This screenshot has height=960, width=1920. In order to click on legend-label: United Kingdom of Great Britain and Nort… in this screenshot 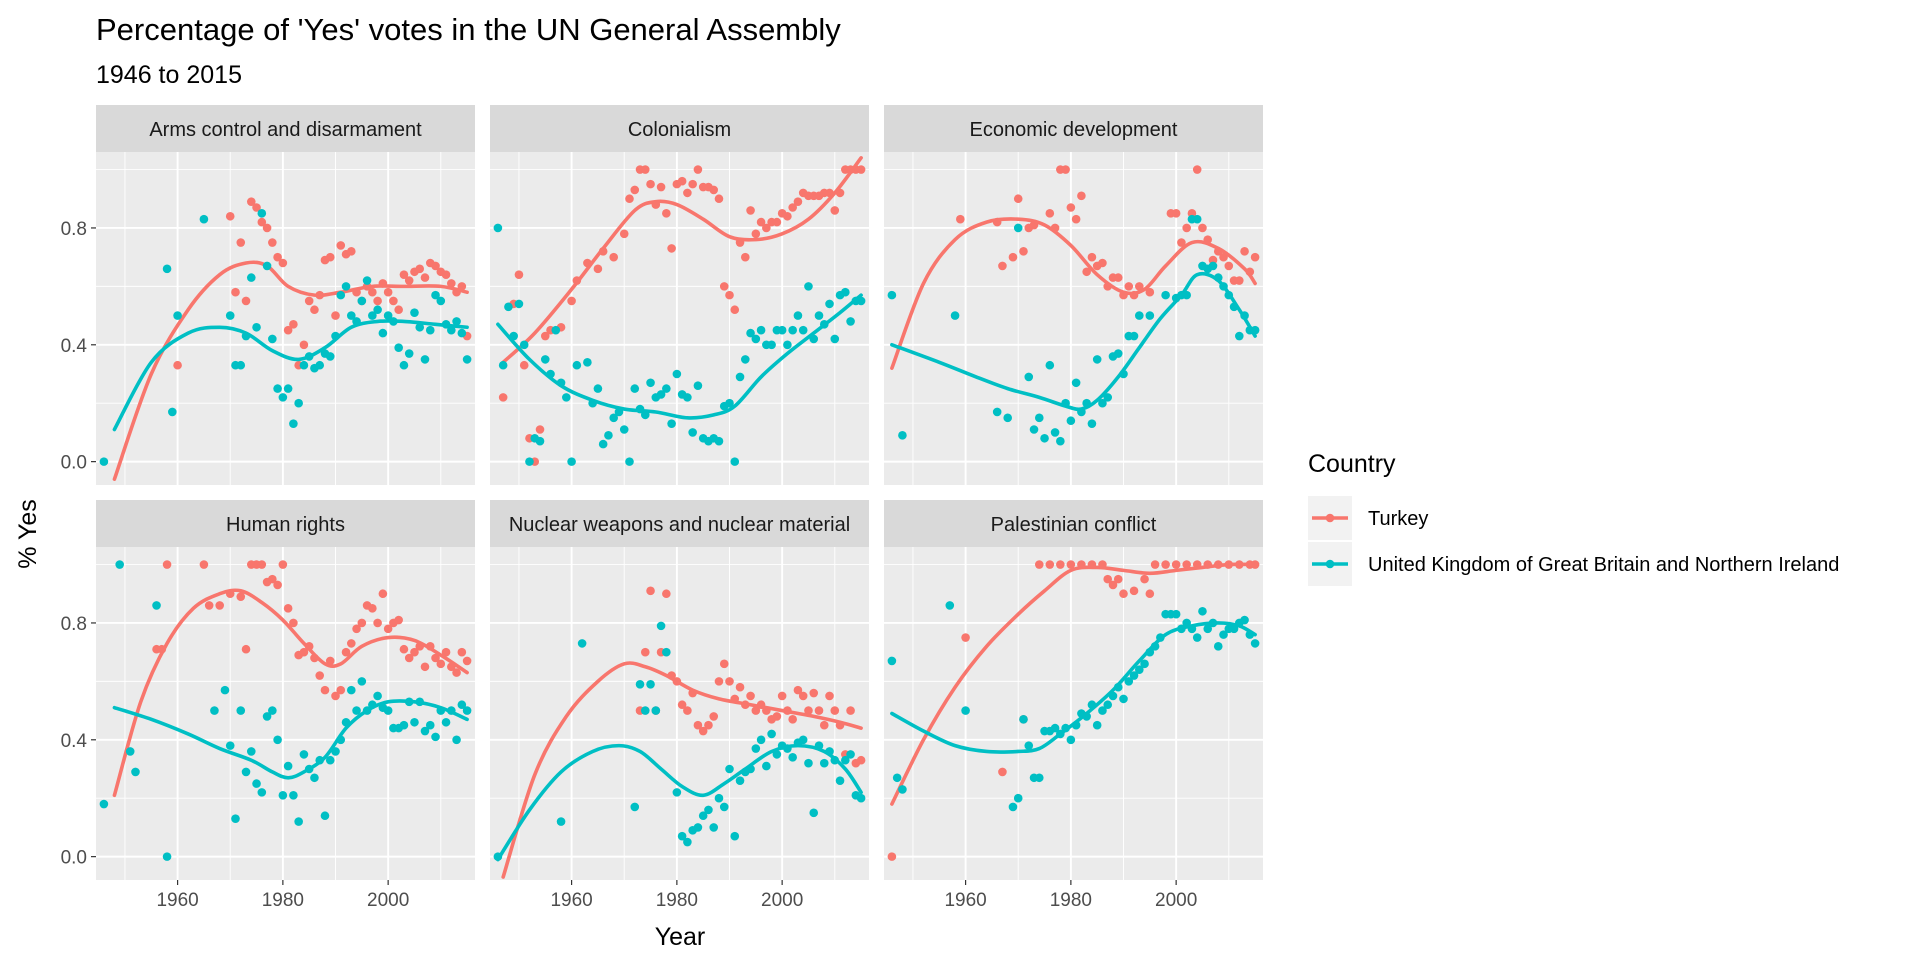, I will do `click(1603, 565)`.